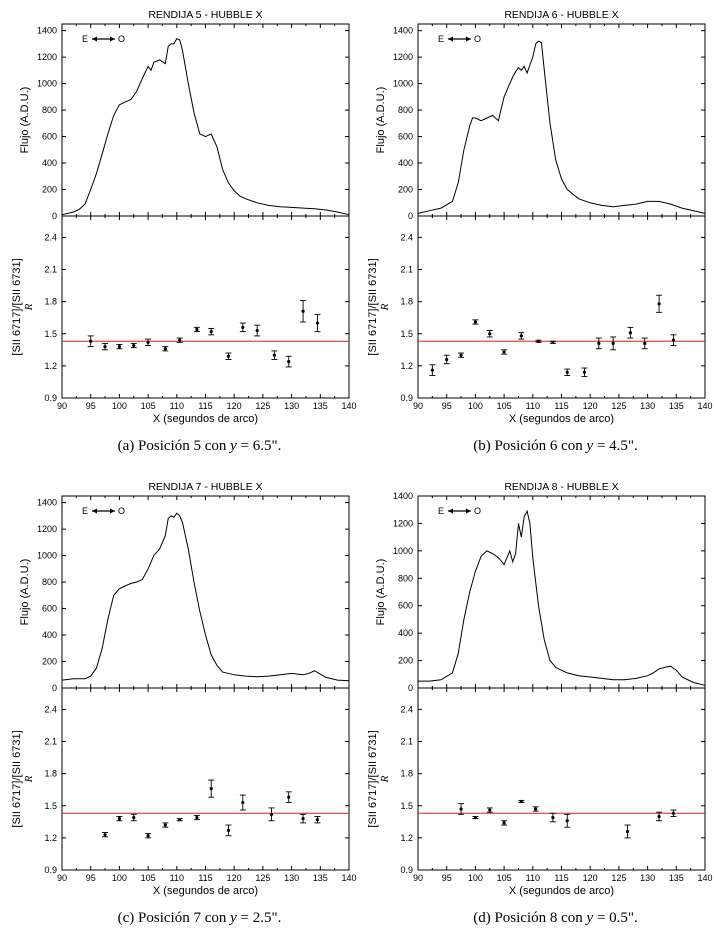 This screenshot has width=714, height=945. I want to click on caption: (a) Posición 5 con y = 6.5"., so click(200, 446).